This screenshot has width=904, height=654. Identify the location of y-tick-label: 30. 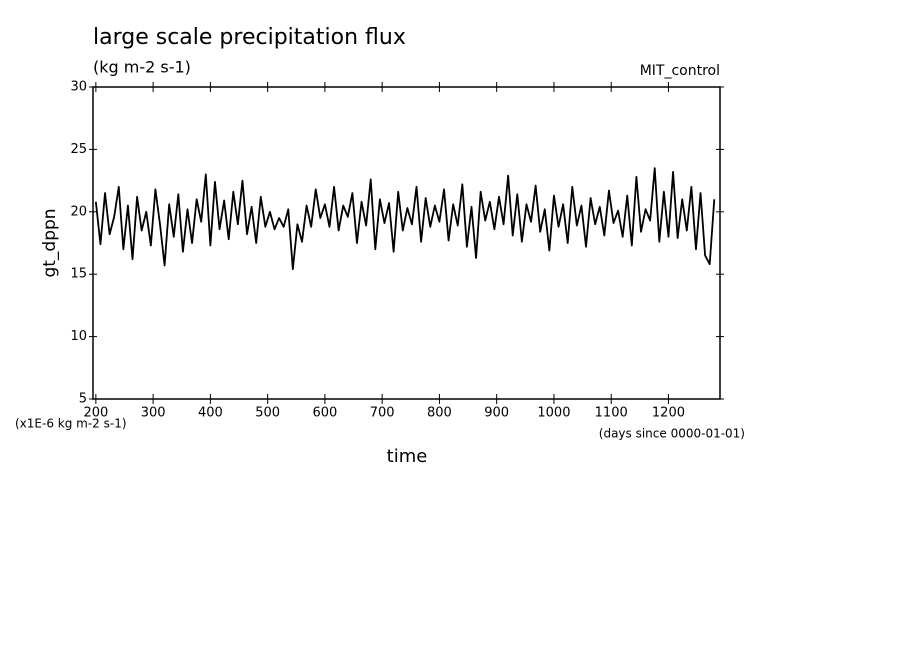
(78, 87).